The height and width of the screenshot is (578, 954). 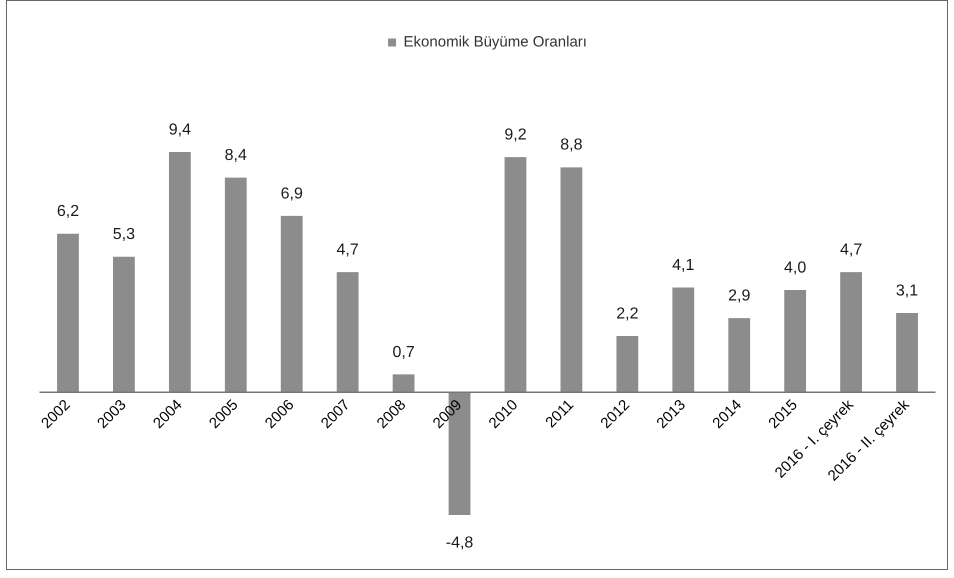 What do you see at coordinates (571, 145) in the screenshot?
I see `data-label: 8,8` at bounding box center [571, 145].